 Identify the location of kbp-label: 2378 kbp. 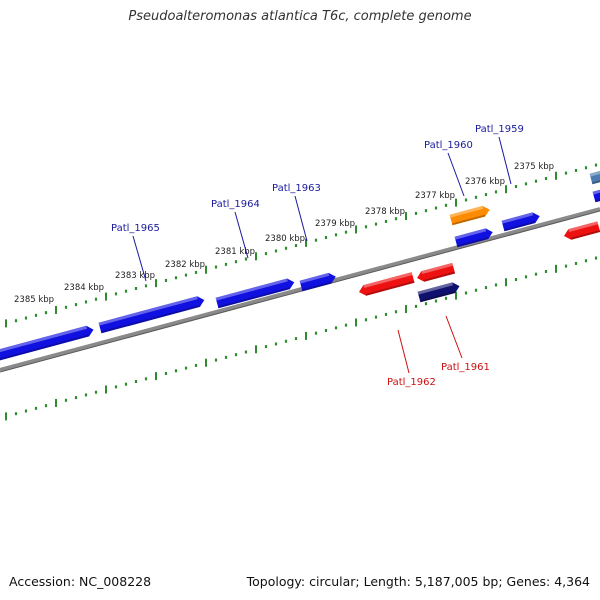
(385, 212).